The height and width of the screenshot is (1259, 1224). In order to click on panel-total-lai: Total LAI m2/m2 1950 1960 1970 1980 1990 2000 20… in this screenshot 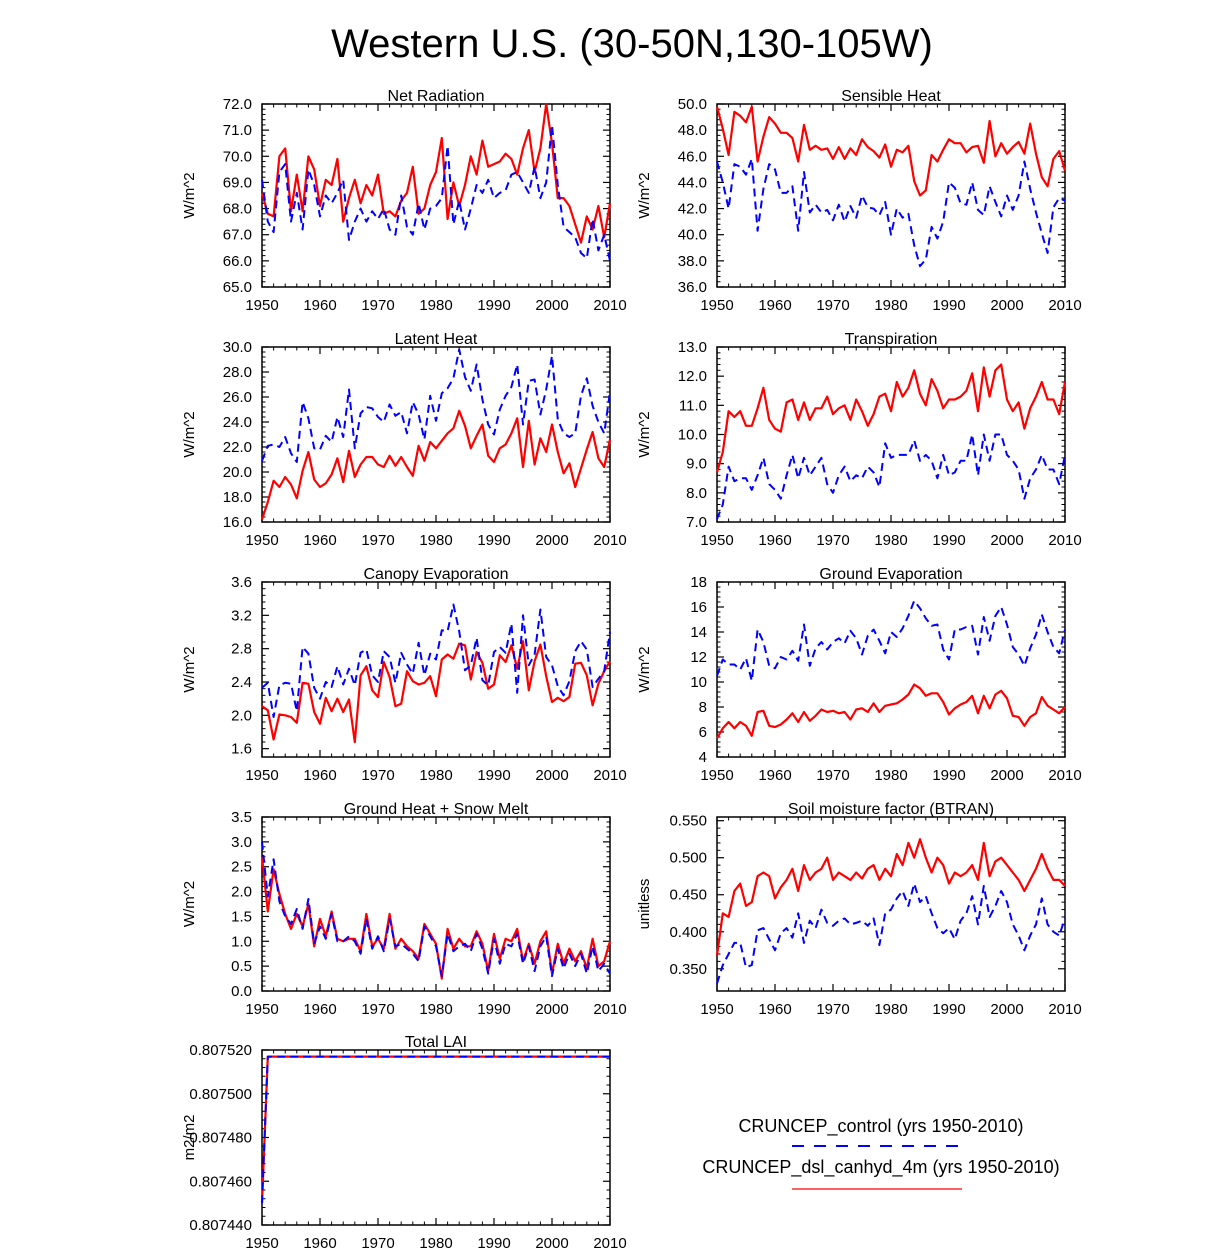, I will do `click(404, 1143)`.